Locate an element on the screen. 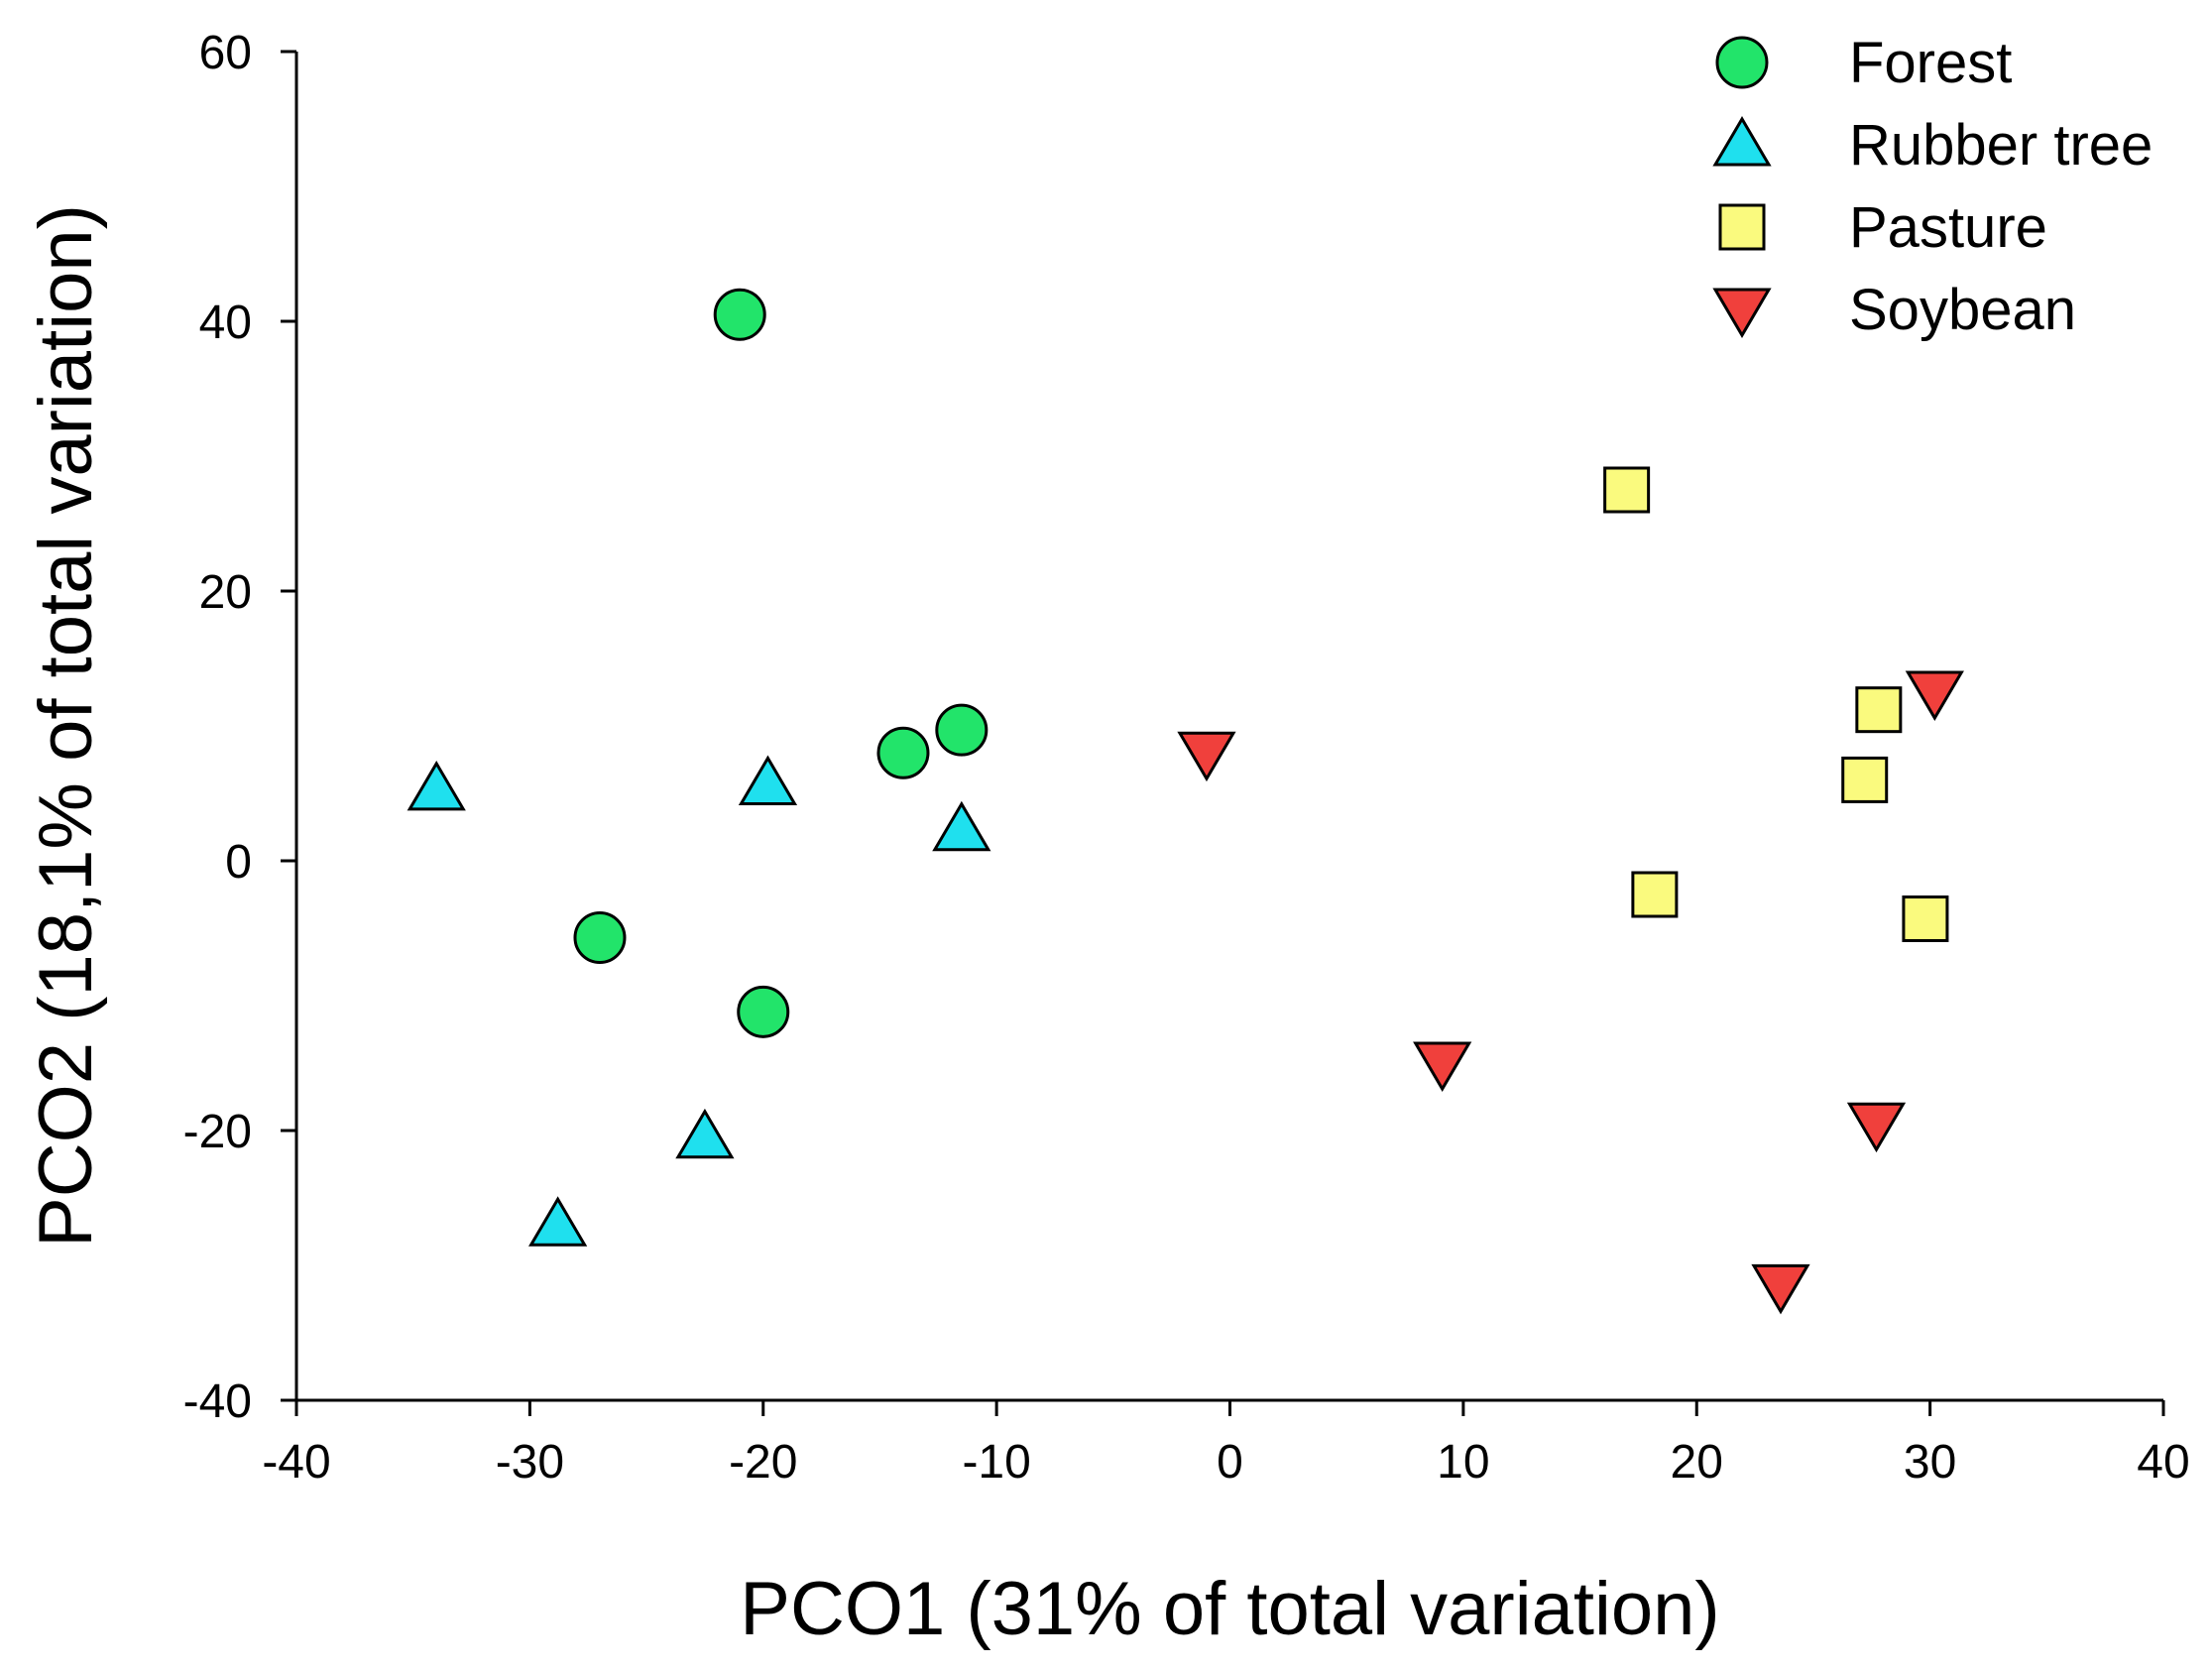  legend-marker-soybean is located at coordinates (1742, 313).